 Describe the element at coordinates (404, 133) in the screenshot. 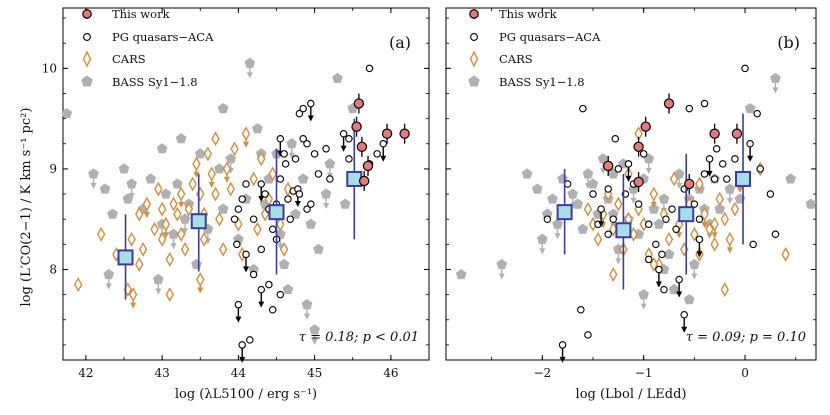

I see `this-work-marker` at that location.